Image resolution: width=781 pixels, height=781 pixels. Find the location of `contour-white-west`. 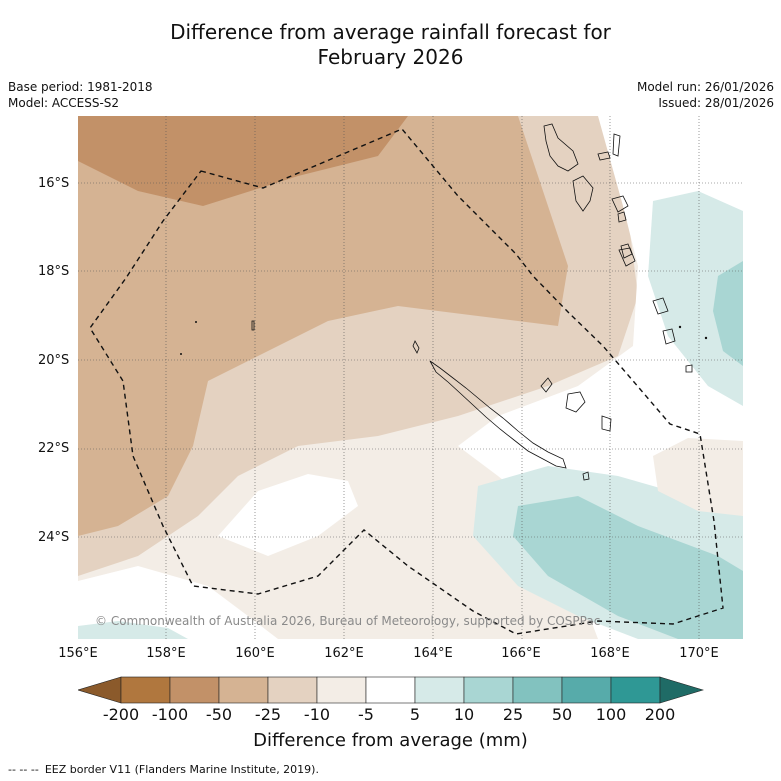

contour-white-west is located at coordinates (178, 602).